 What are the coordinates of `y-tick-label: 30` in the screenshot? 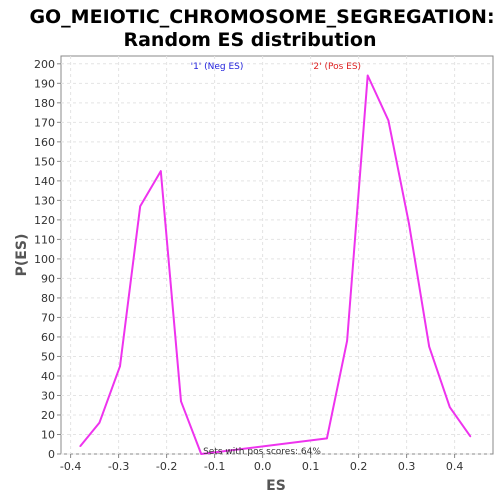 It's located at (48, 395).